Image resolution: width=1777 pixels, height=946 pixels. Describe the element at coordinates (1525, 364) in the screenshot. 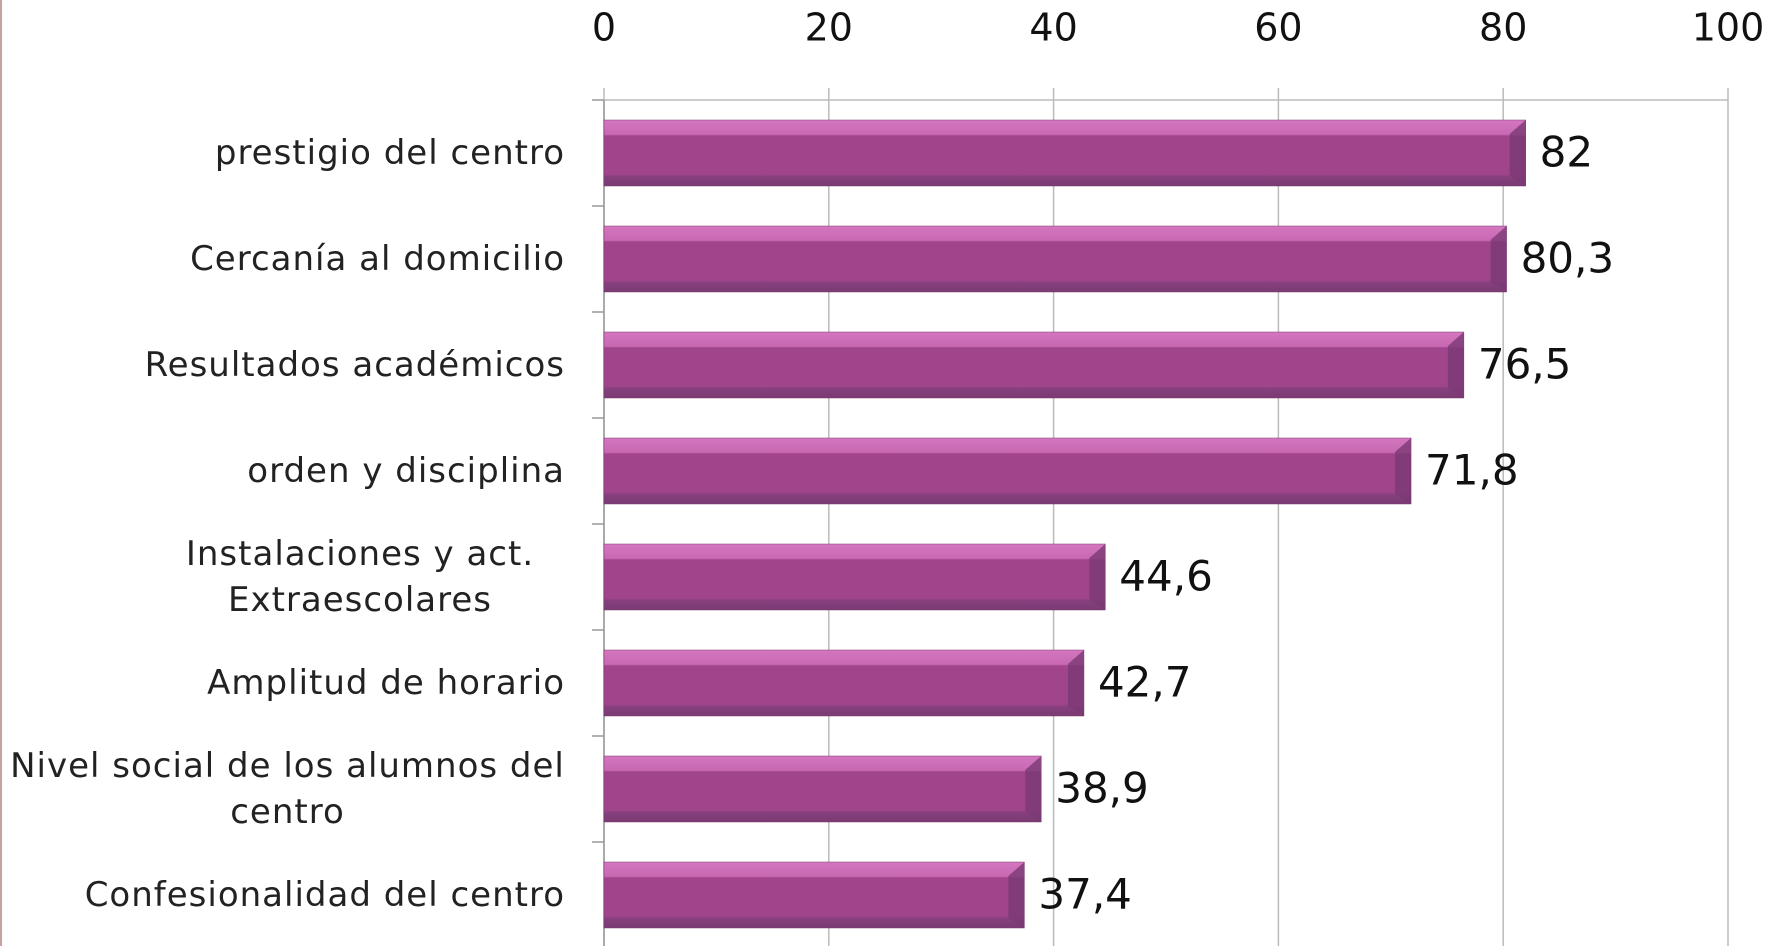

I see `data-label: 76,5` at that location.